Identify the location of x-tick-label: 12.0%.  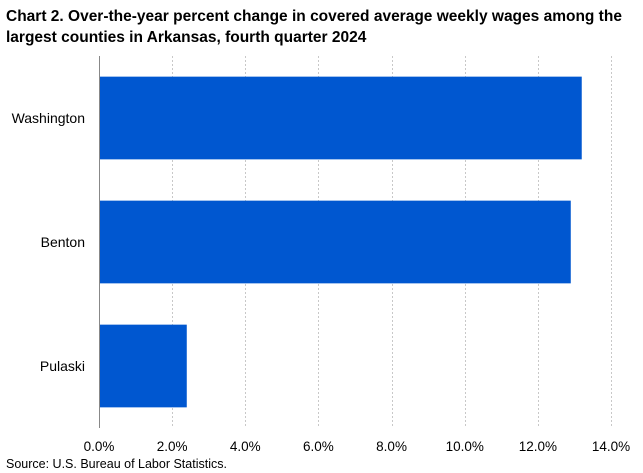
(538, 446).